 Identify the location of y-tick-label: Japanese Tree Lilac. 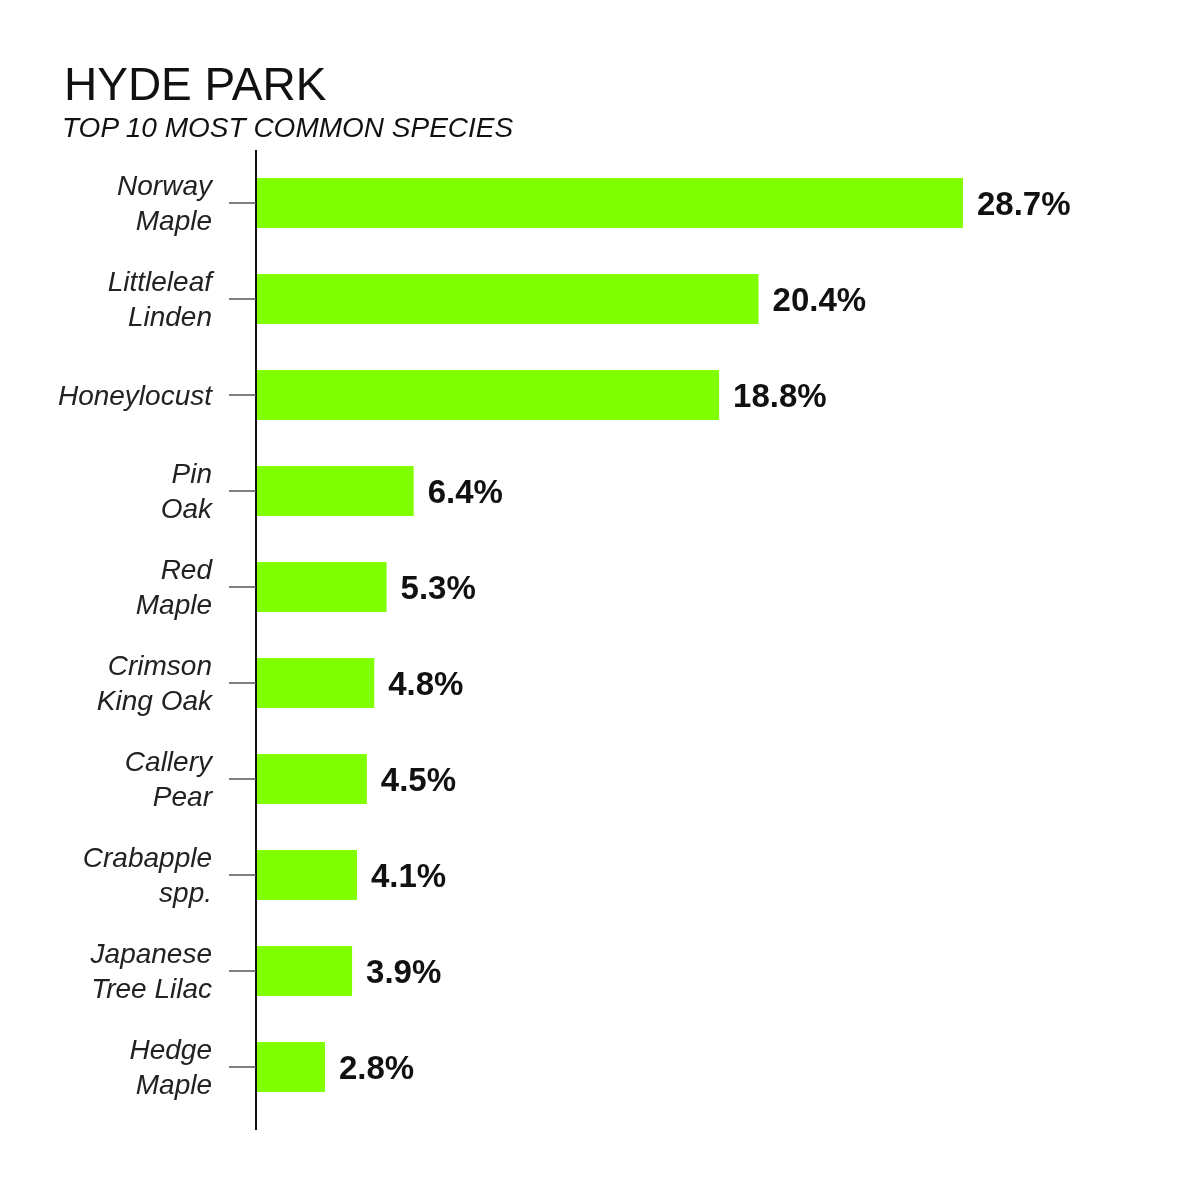
(150, 971).